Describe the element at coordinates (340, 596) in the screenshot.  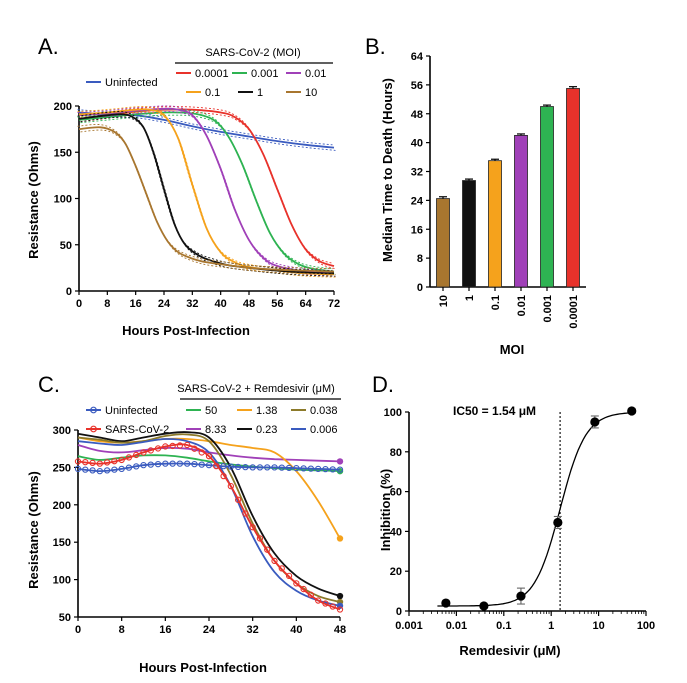
I see `panel-c-series-endpoint` at that location.